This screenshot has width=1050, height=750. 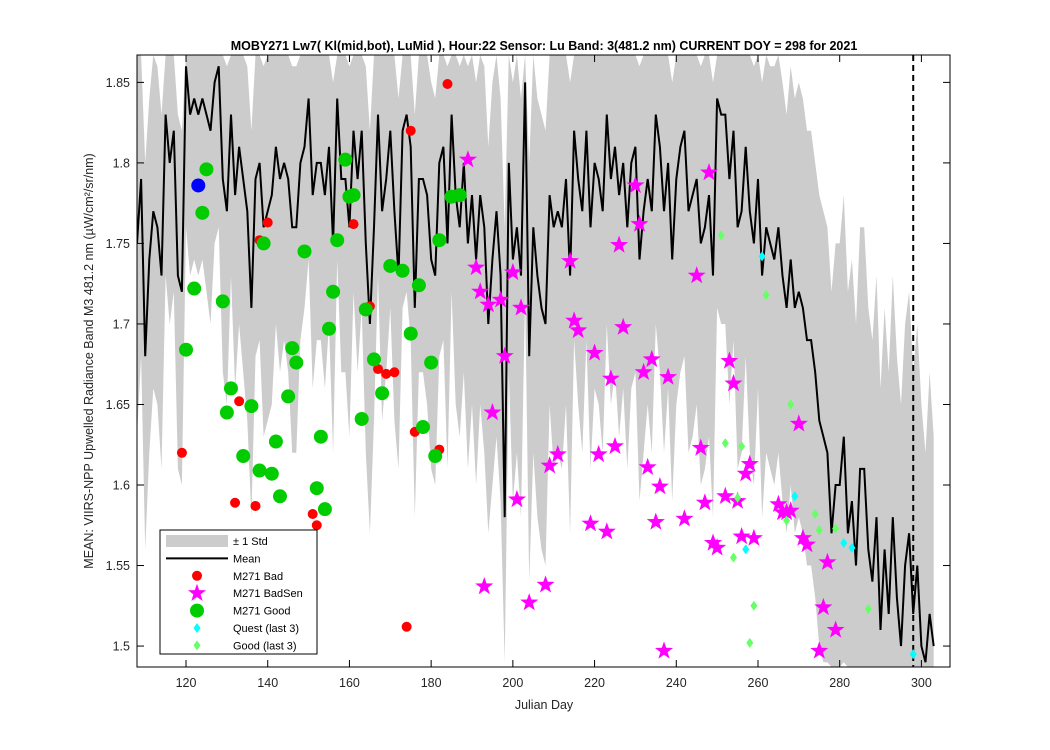 I want to click on y-tick-label: 1.85, so click(x=118, y=83).